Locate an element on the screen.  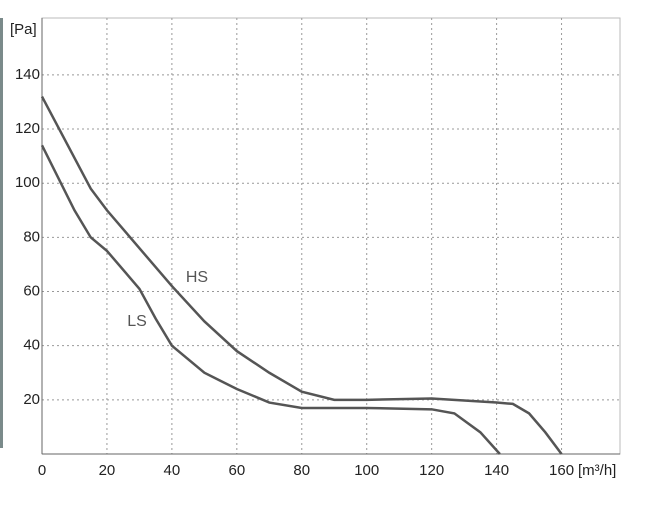
x-axis-label: [m³/h] is located at coordinates (597, 470).